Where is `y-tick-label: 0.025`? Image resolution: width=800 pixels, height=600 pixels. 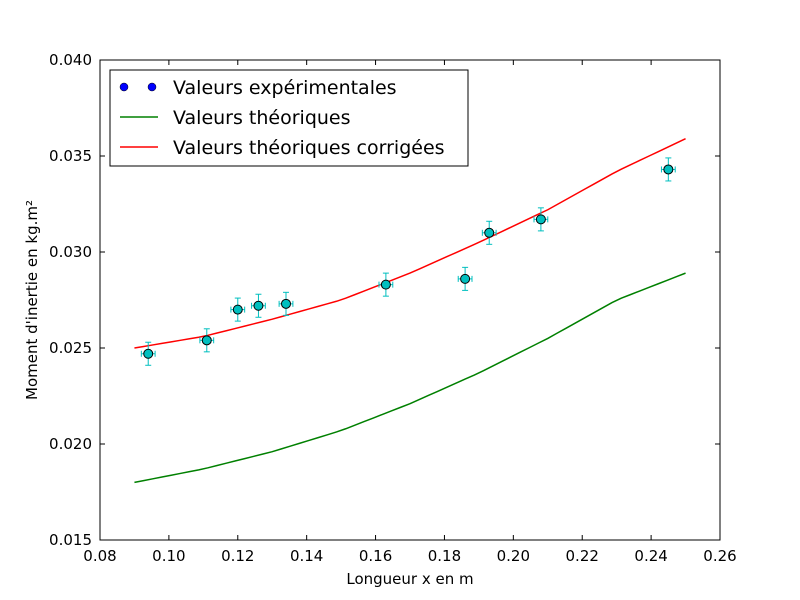
y-tick-label: 0.025 is located at coordinates (70, 348).